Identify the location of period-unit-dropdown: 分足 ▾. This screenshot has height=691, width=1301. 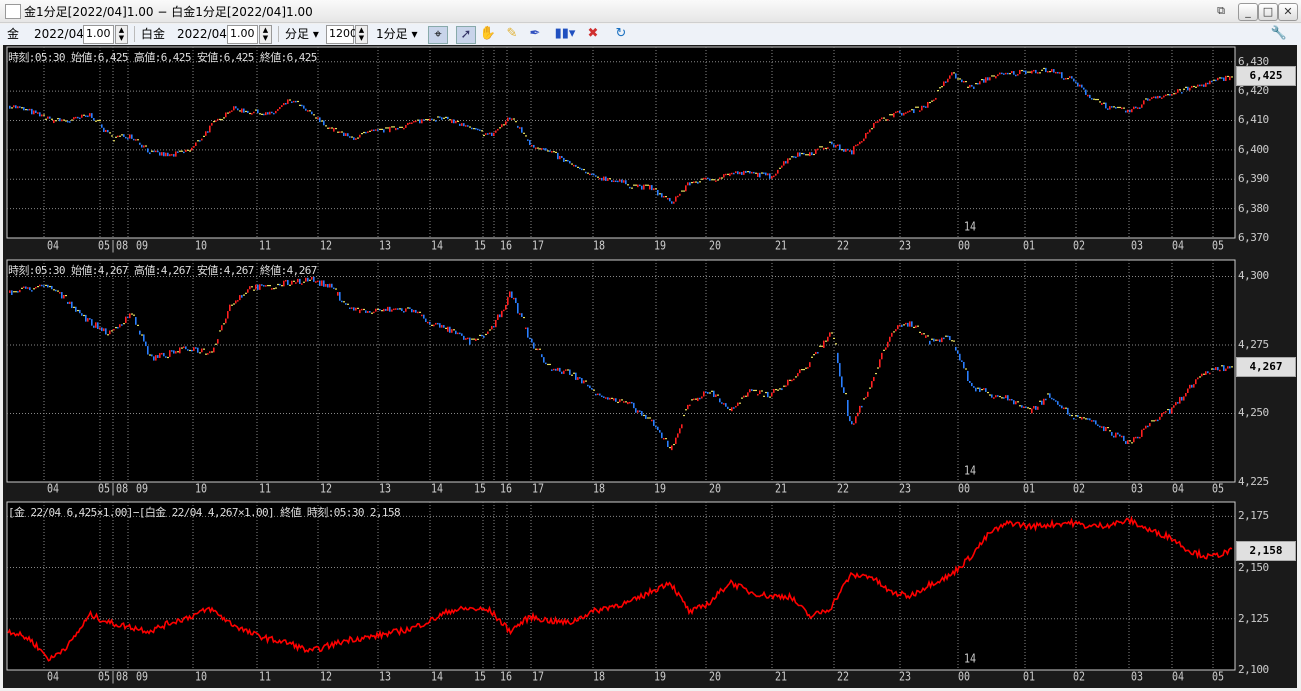
(302, 34).